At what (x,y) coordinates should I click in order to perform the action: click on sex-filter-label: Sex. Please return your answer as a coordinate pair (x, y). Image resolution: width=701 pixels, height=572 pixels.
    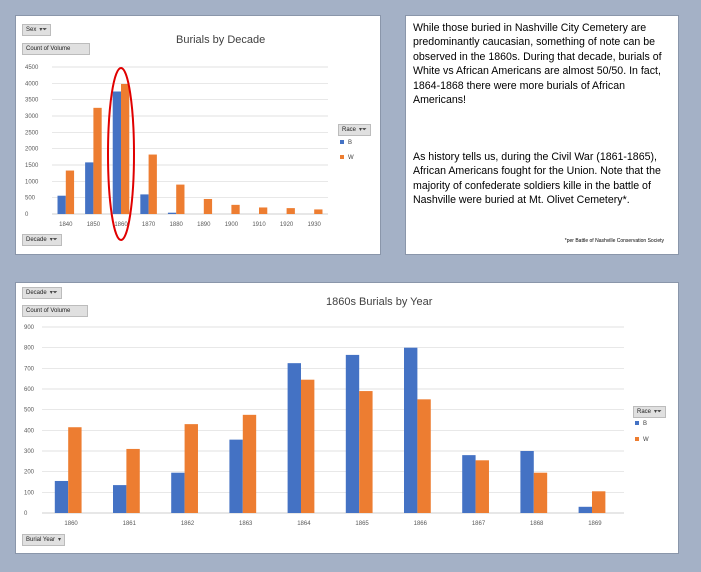
    Looking at the image, I should click on (31, 30).